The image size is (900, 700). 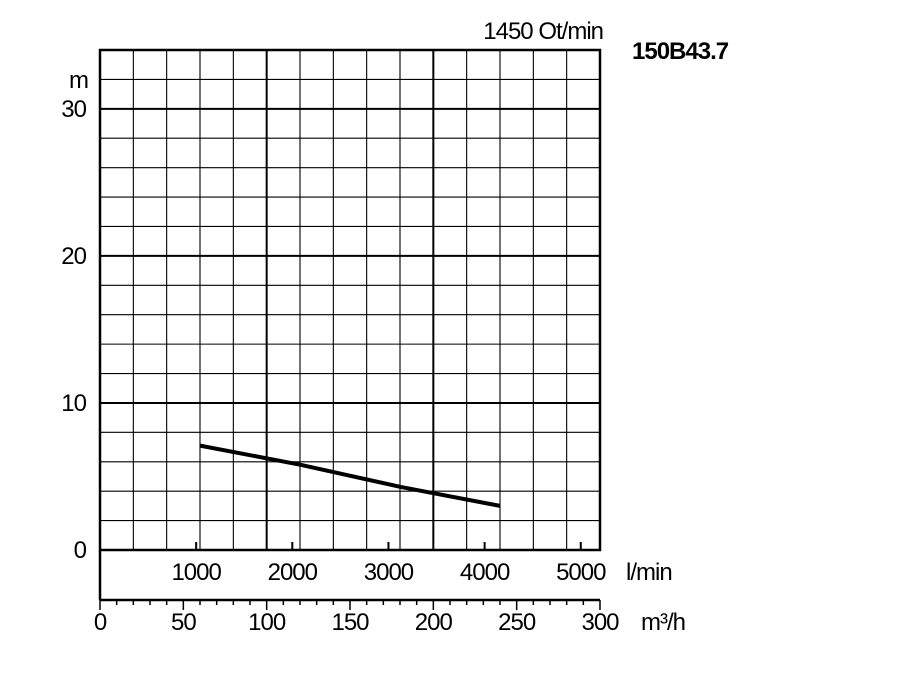 What do you see at coordinates (80, 550) in the screenshot?
I see `y-tick-label: 0` at bounding box center [80, 550].